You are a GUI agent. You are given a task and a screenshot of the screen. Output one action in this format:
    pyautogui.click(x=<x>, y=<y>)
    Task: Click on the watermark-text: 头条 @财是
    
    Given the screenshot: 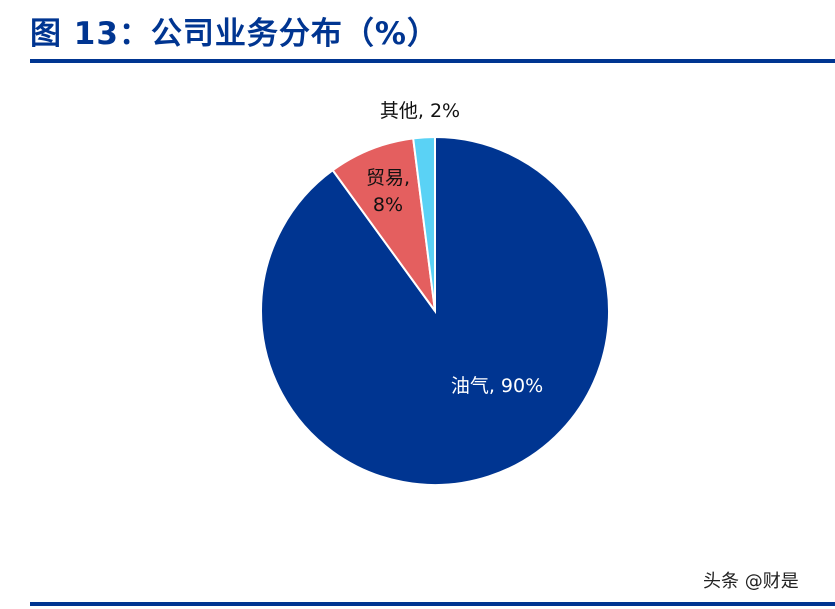 What is the action you would take?
    pyautogui.click(x=751, y=581)
    